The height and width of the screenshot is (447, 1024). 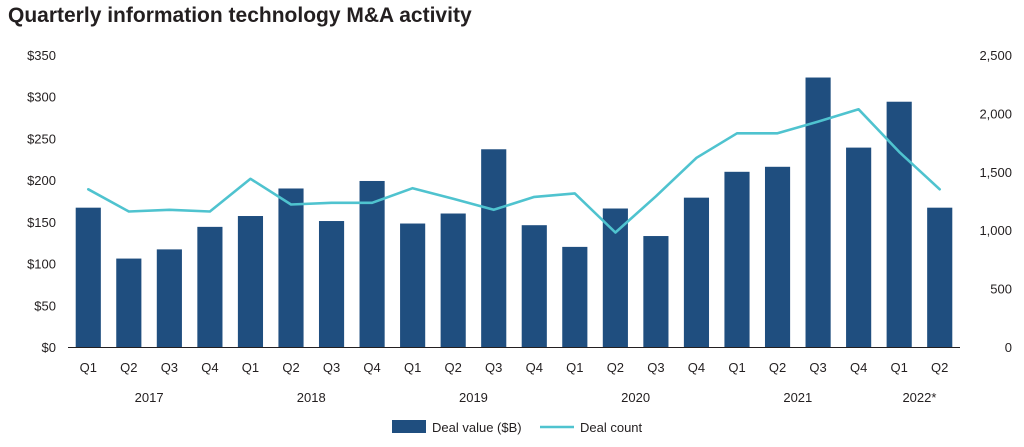 I want to click on legend-label-deal-value: Deal value ($B), so click(x=477, y=427).